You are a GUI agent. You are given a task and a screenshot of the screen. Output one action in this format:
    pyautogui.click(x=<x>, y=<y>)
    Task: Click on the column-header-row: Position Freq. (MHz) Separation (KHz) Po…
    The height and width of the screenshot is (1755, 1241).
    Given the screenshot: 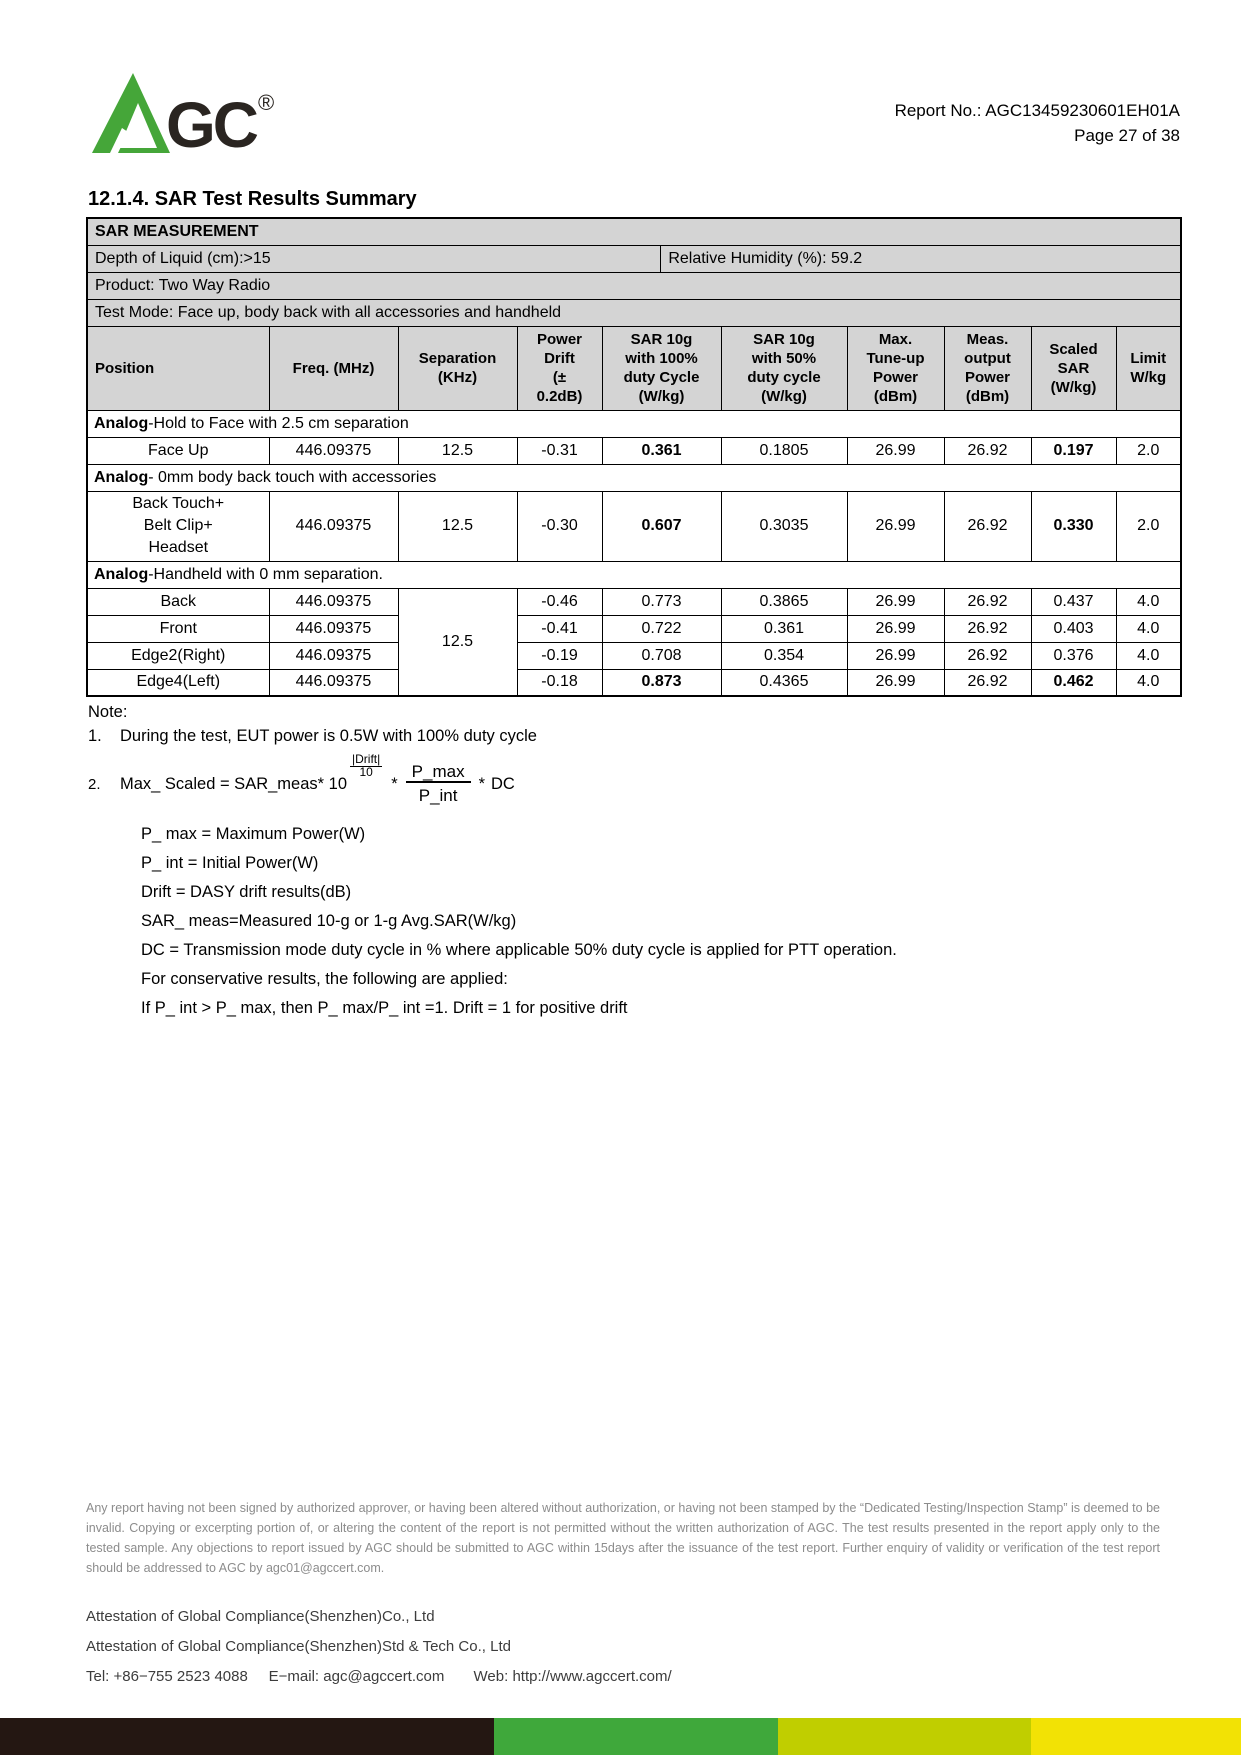 What is the action you would take?
    pyautogui.click(x=634, y=368)
    